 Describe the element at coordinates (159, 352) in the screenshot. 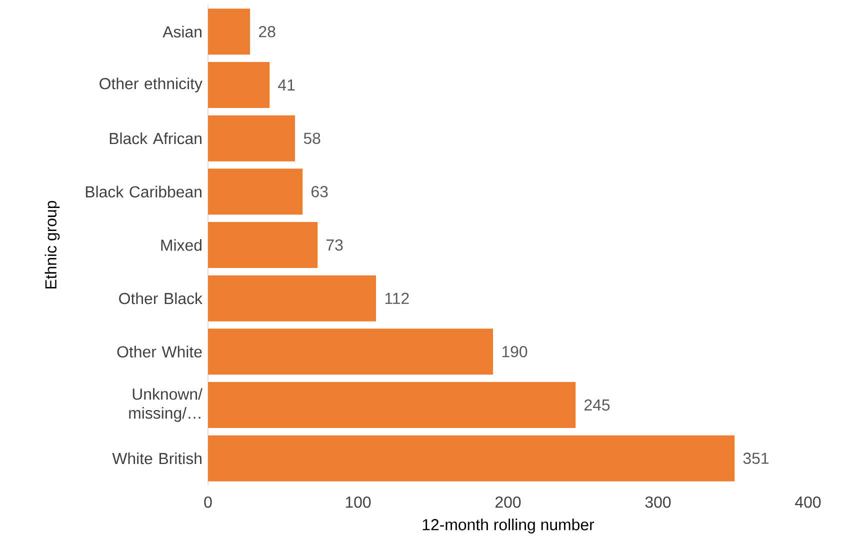

I see `y-tick-label: Other White` at that location.